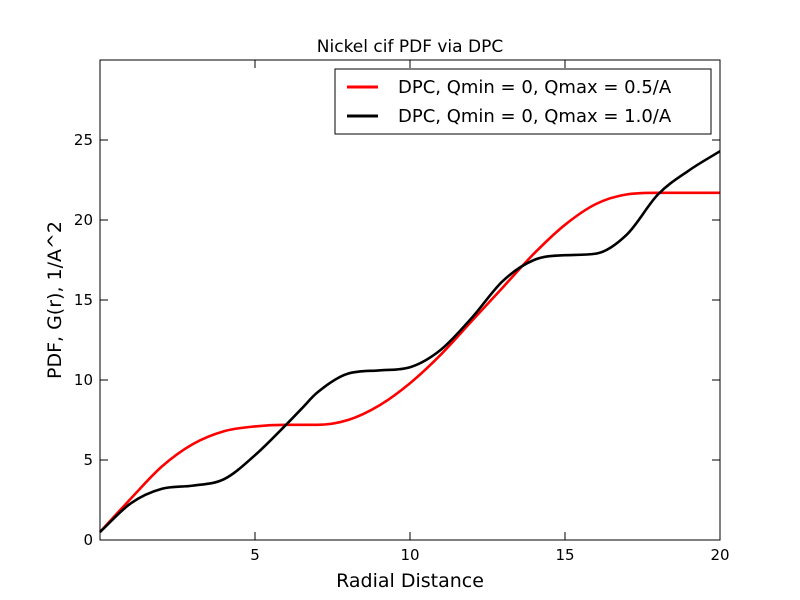 Image resolution: width=800 pixels, height=600 pixels. Describe the element at coordinates (410, 47) in the screenshot. I see `chart-title: Nickel cif PDF via DPC` at that location.